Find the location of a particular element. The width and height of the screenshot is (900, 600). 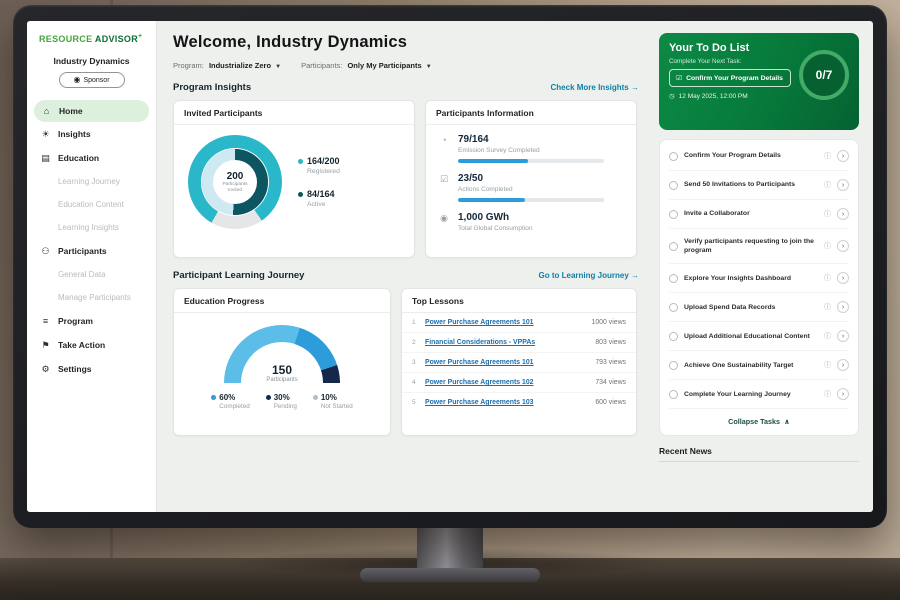

sidebar-item-learning-journey: Learning Journey is located at coordinates (91, 181).